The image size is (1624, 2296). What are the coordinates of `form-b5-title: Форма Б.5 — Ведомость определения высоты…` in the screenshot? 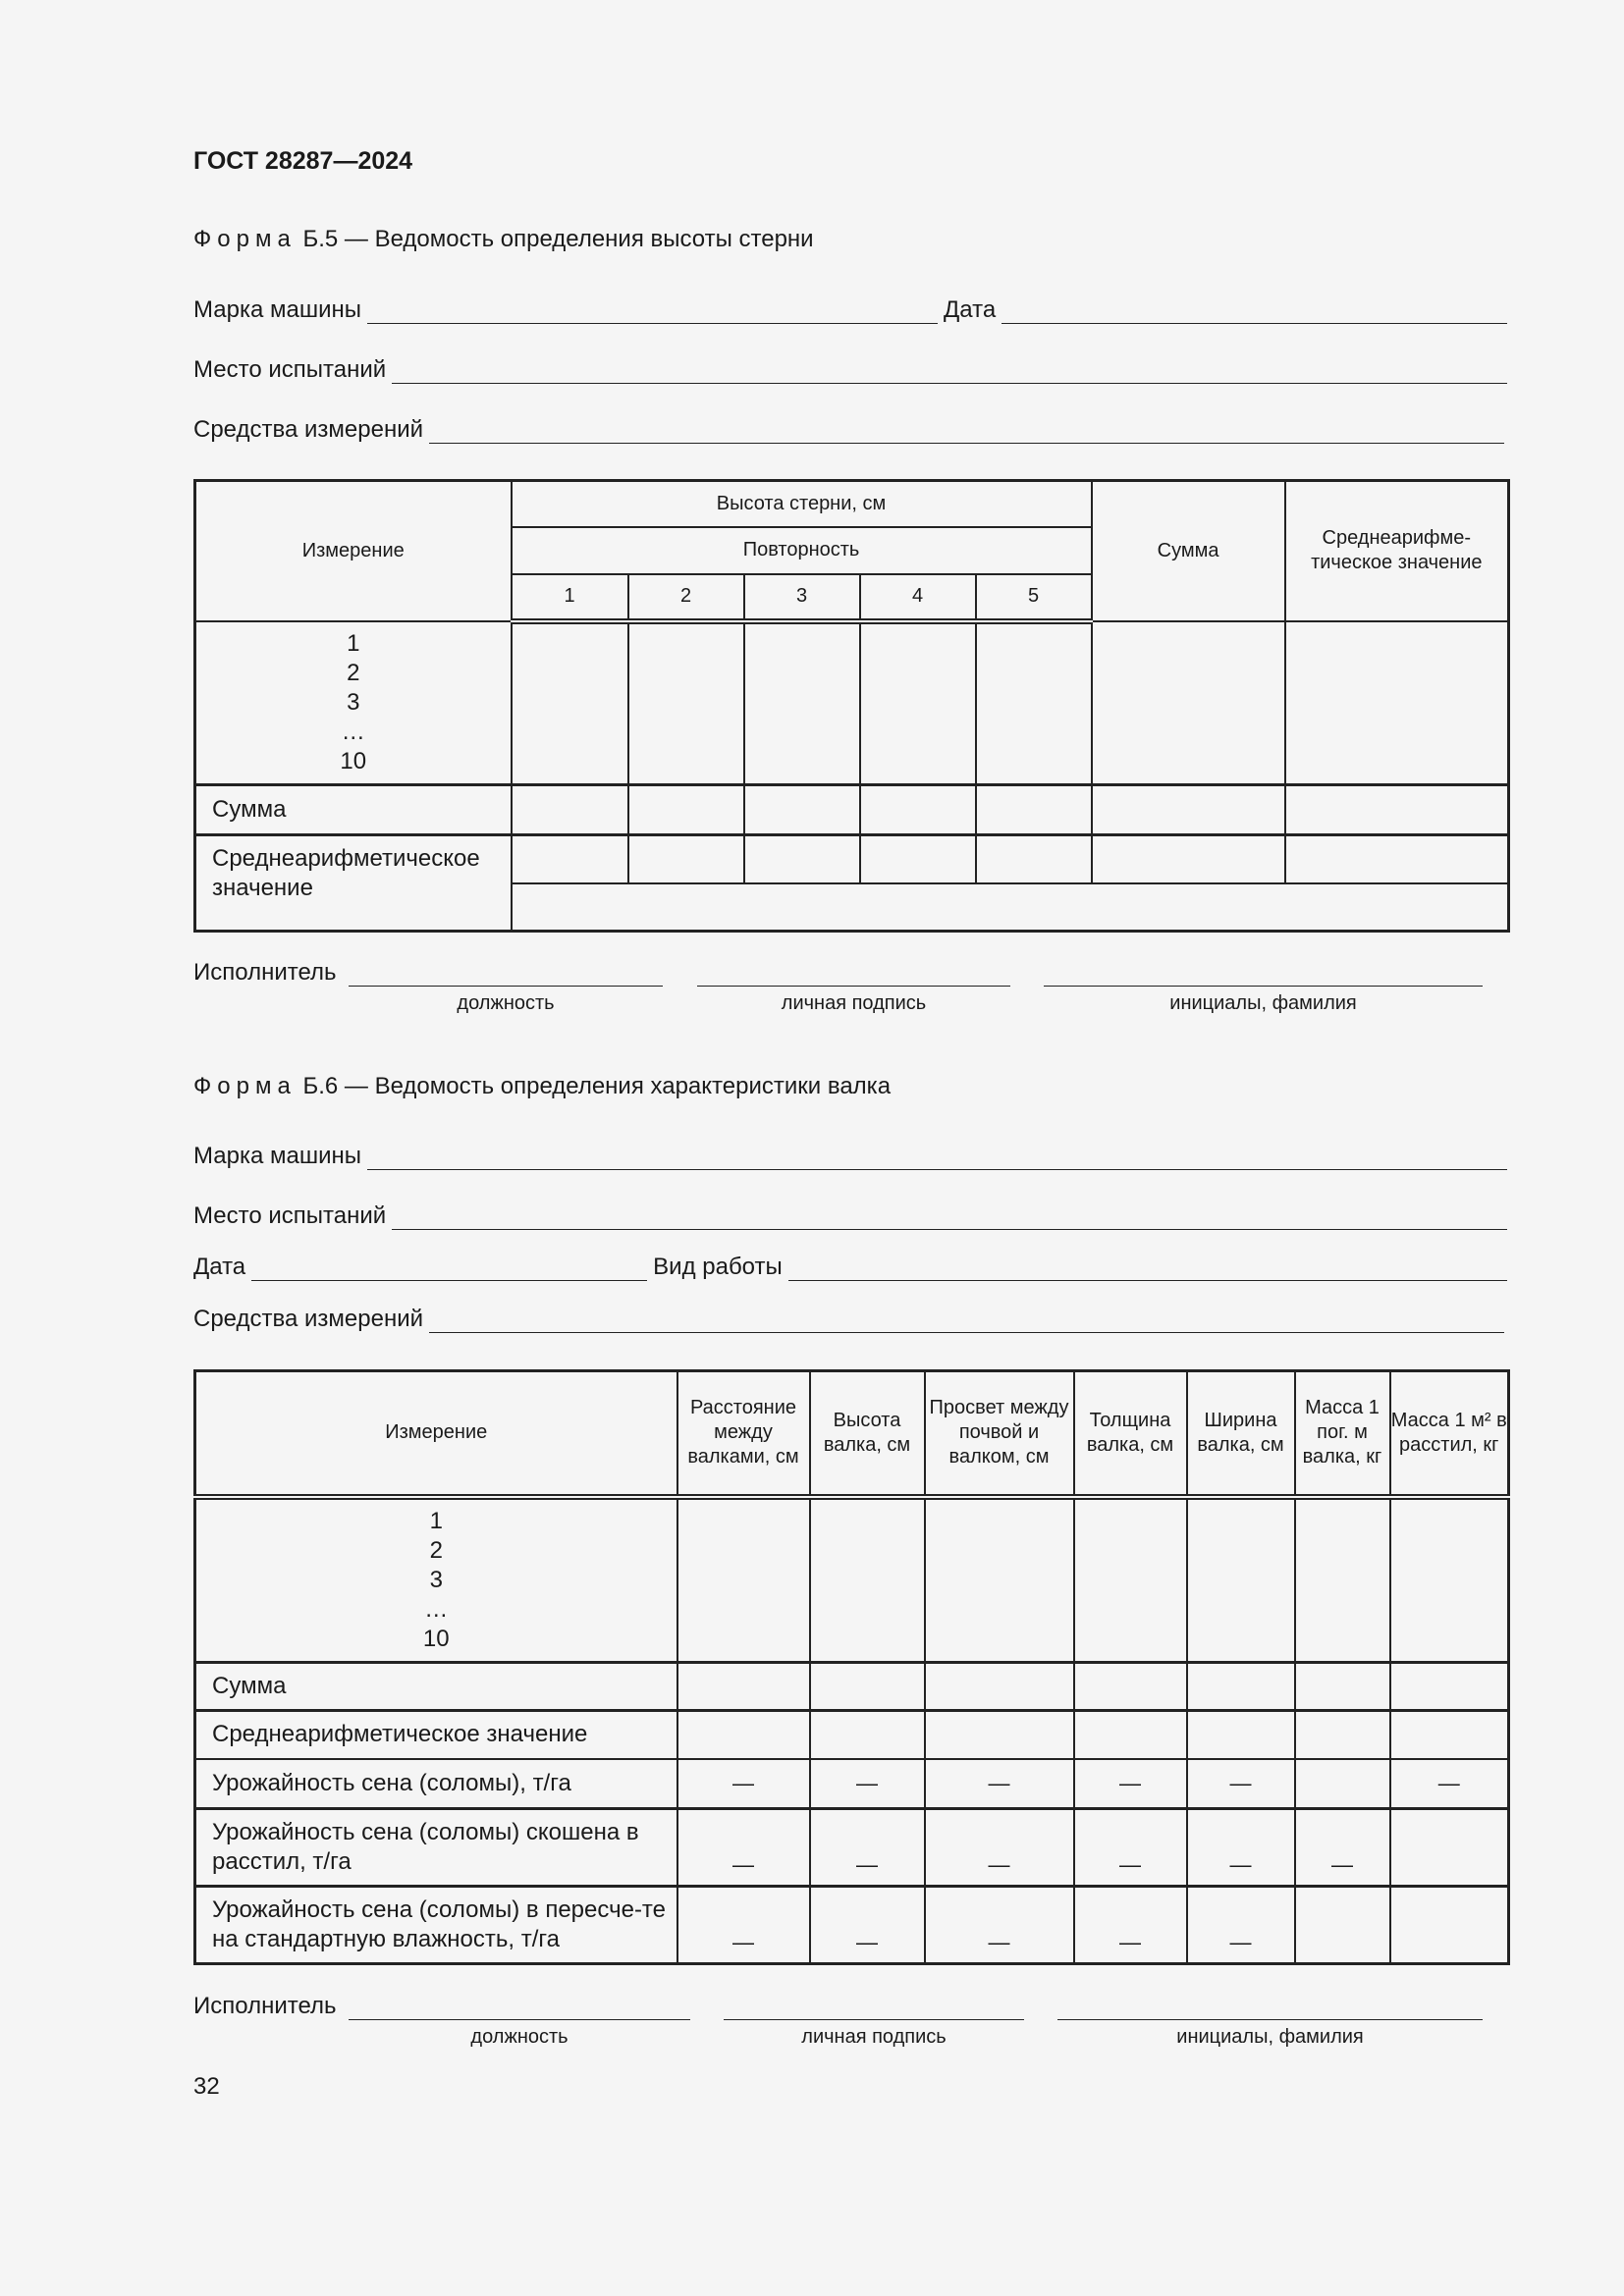 It's located at (503, 239).